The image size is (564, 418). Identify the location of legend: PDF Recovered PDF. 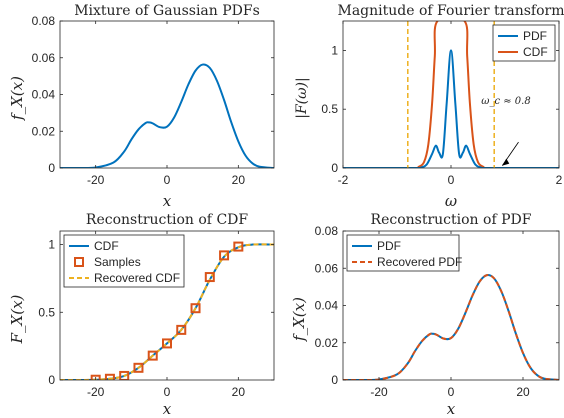
(404, 253).